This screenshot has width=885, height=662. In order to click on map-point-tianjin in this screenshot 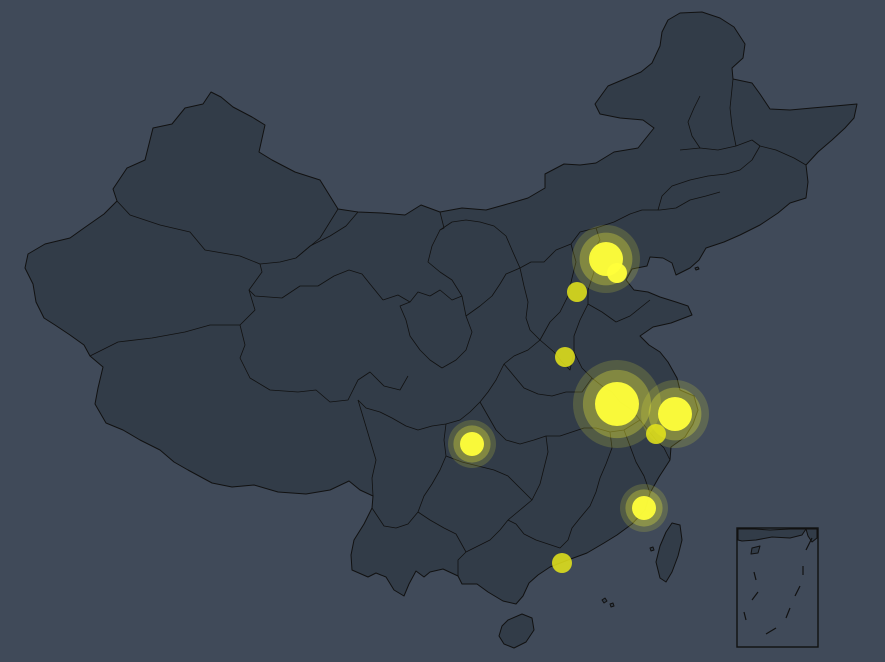, I will do `click(617, 273)`.